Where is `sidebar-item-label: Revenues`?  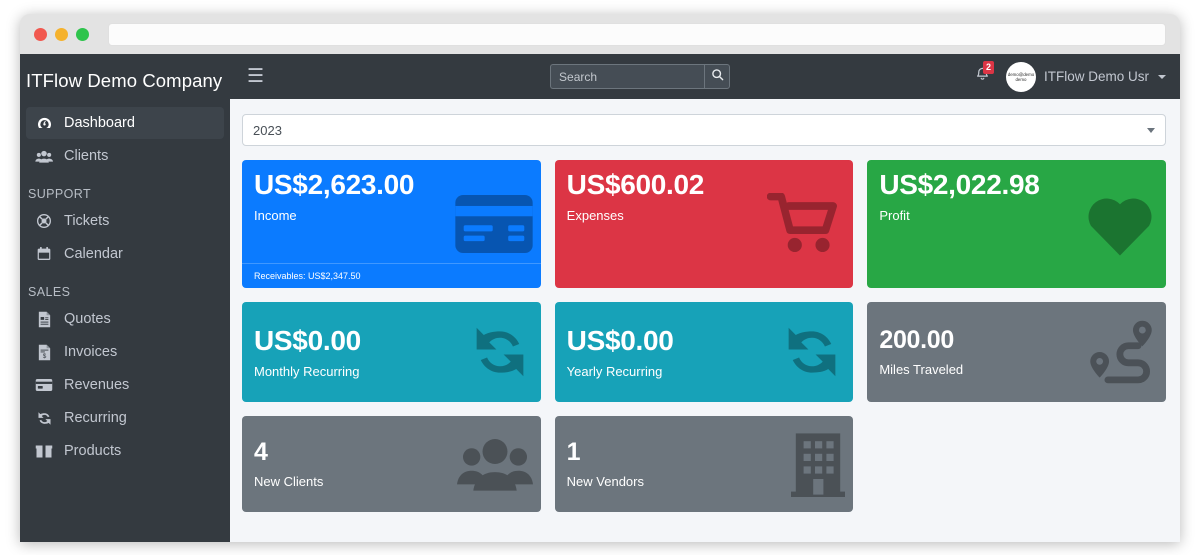 sidebar-item-label: Revenues is located at coordinates (97, 385).